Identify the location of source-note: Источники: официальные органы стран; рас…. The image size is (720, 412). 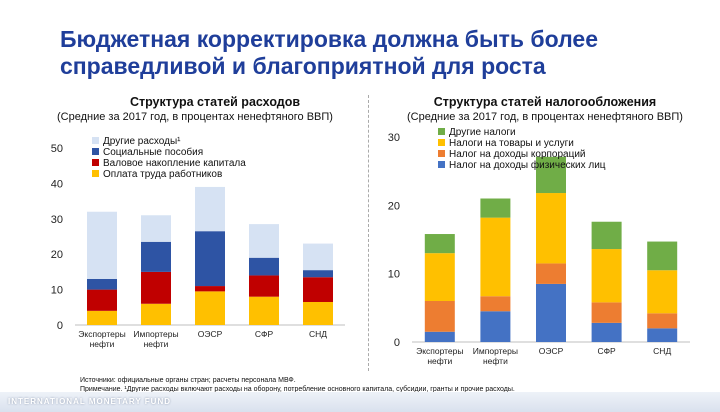
(188, 380).